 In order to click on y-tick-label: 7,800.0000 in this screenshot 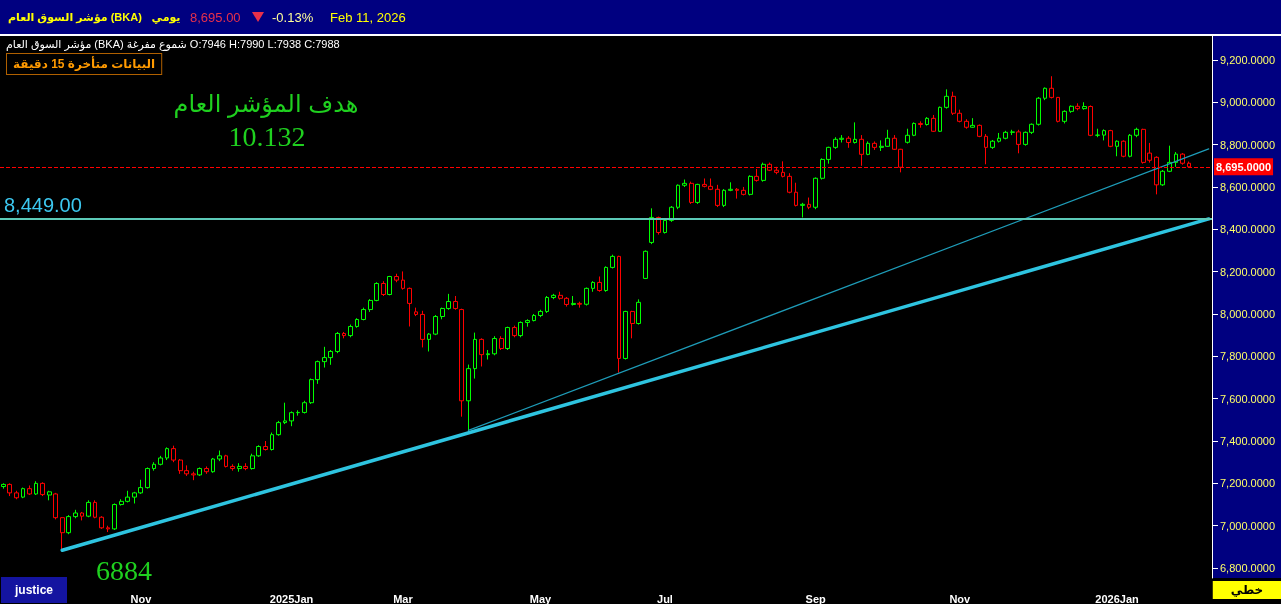, I will do `click(1248, 356)`.